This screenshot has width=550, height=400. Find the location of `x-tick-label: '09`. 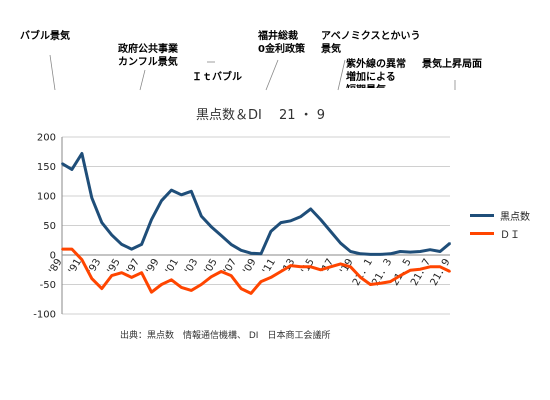

x-tick-label: '09 is located at coordinates (249, 266).